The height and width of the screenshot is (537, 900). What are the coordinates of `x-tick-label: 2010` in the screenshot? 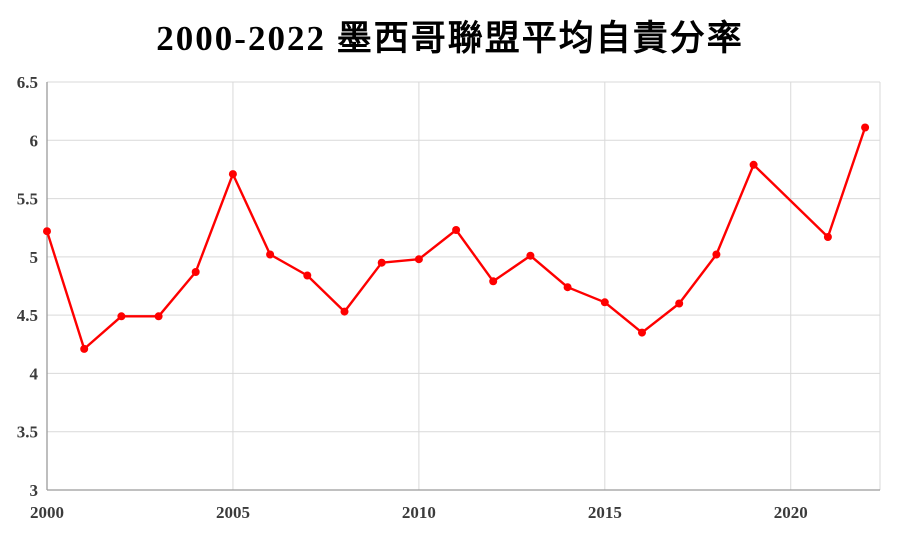 It's located at (419, 512).